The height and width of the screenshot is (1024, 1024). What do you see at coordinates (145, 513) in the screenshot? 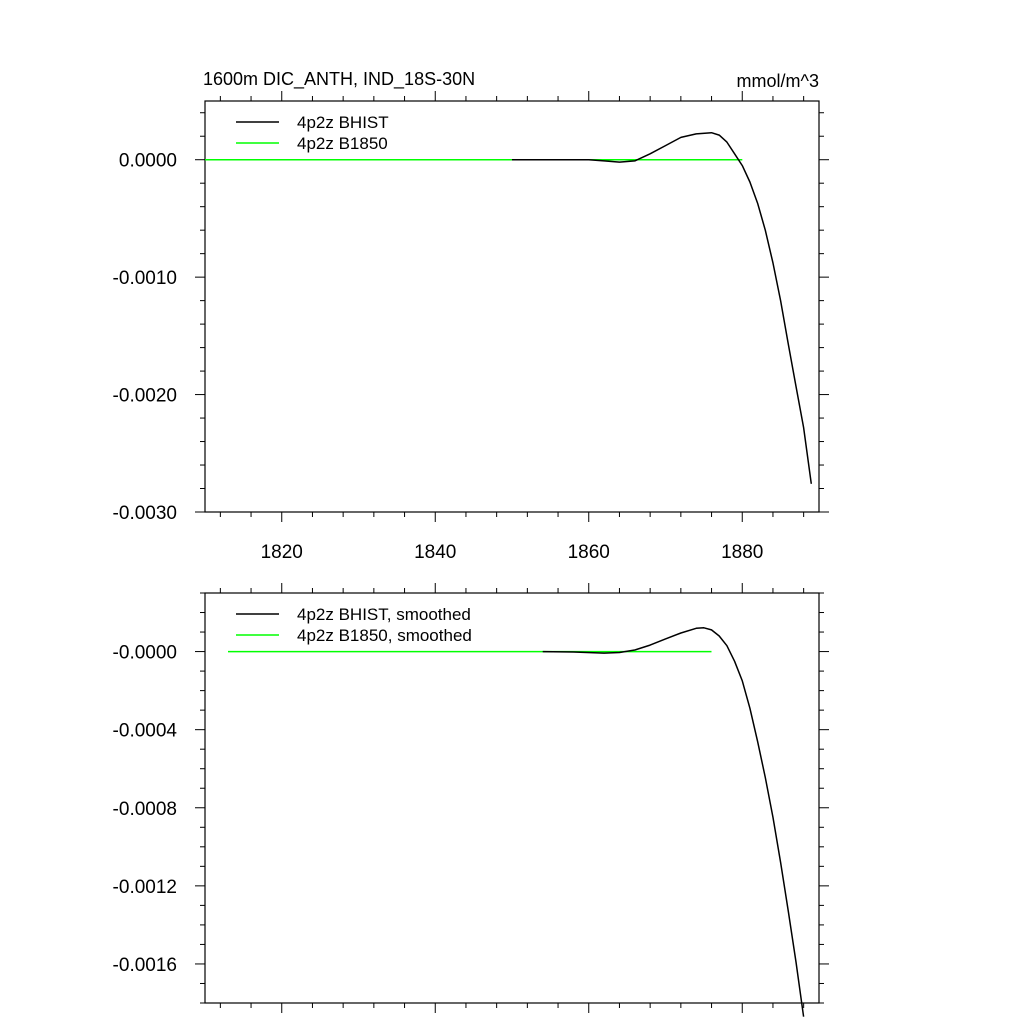
I see `y-tick-label: -0.0030` at bounding box center [145, 513].